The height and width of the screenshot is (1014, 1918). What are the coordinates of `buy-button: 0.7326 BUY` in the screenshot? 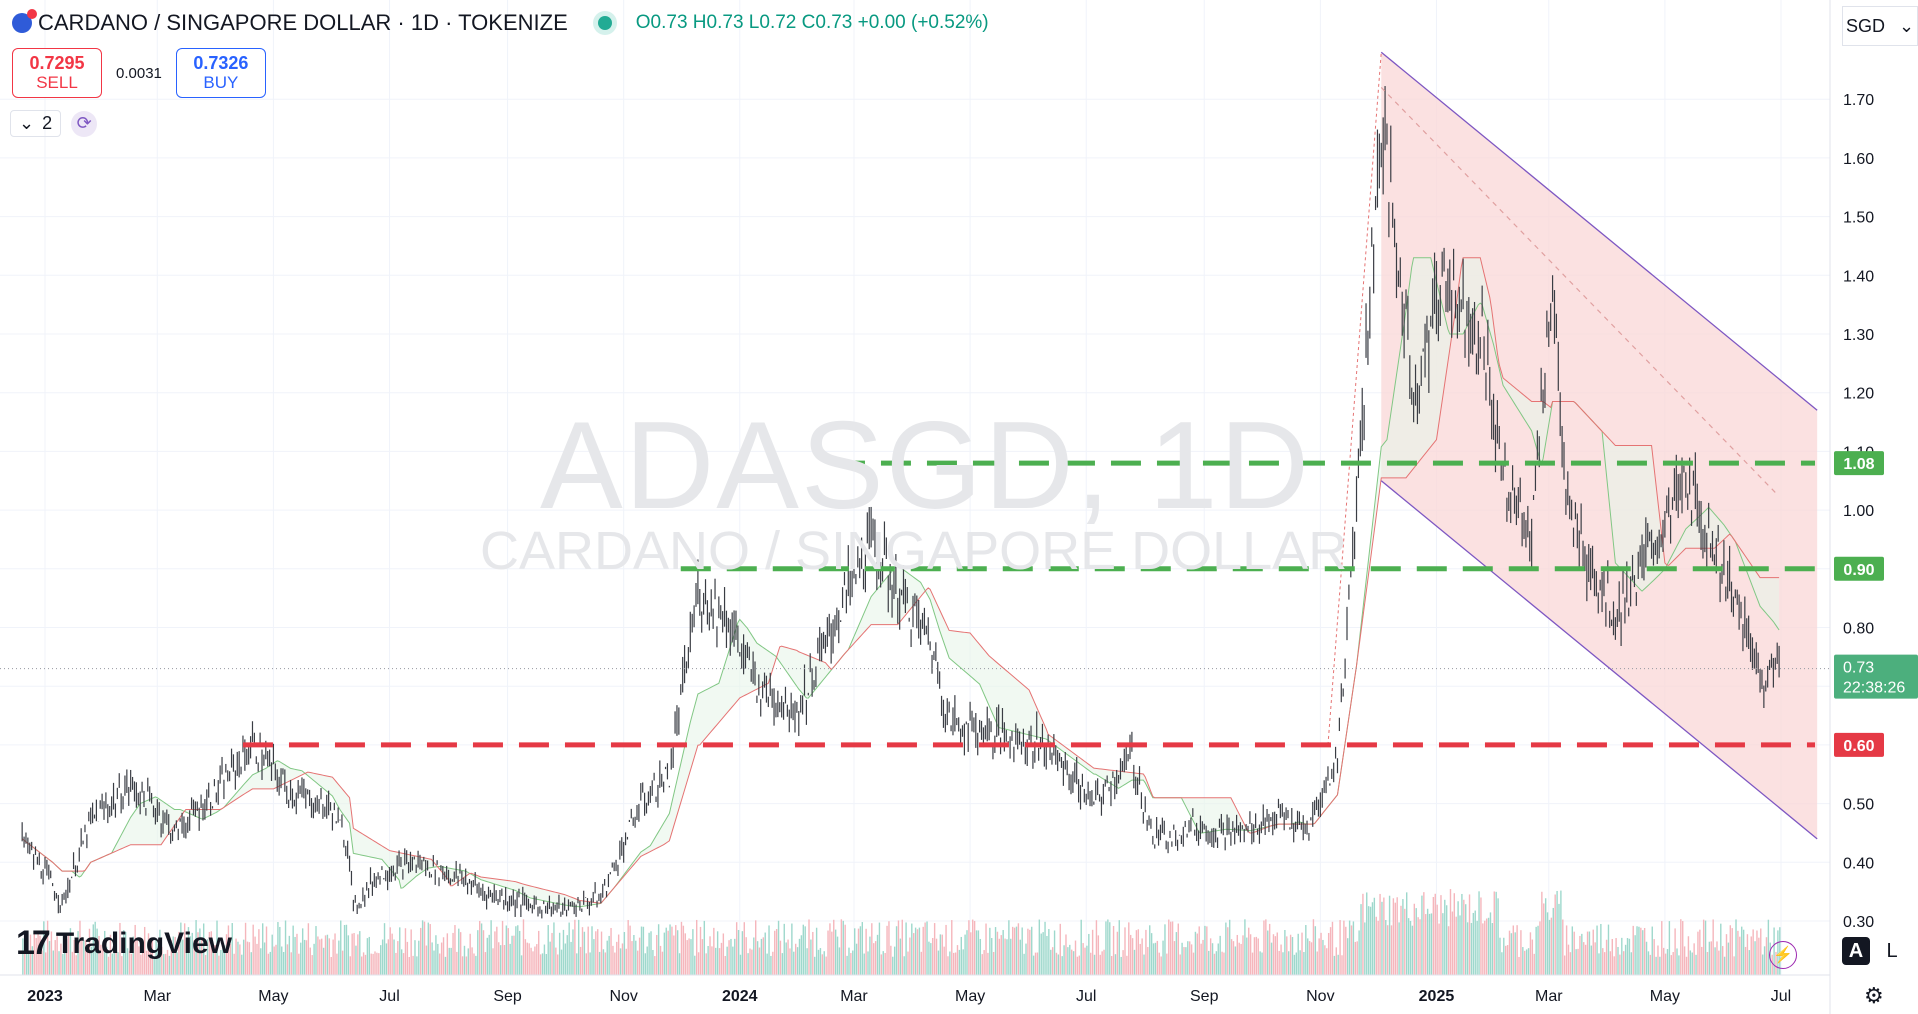 It's located at (220, 73).